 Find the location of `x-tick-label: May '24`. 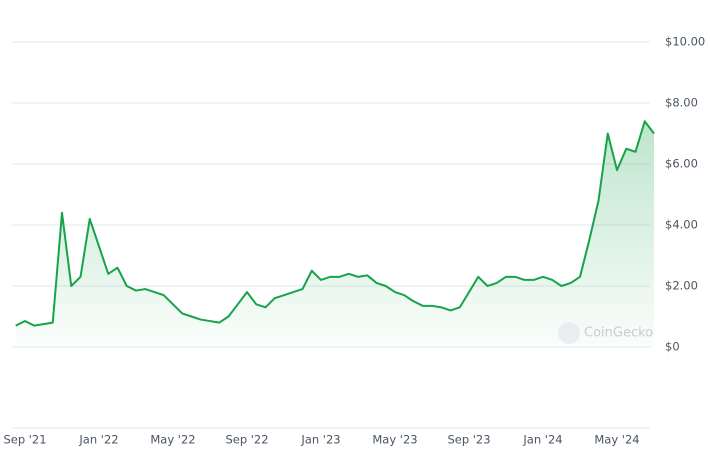

x-tick-label: May '24 is located at coordinates (616, 440).